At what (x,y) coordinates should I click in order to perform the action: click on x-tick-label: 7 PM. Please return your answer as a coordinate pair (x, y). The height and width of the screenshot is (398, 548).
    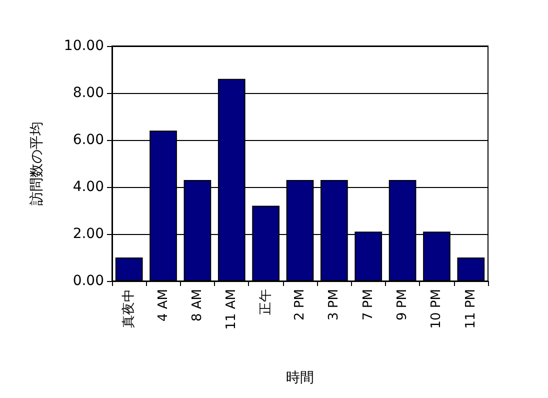
    Looking at the image, I should click on (368, 304).